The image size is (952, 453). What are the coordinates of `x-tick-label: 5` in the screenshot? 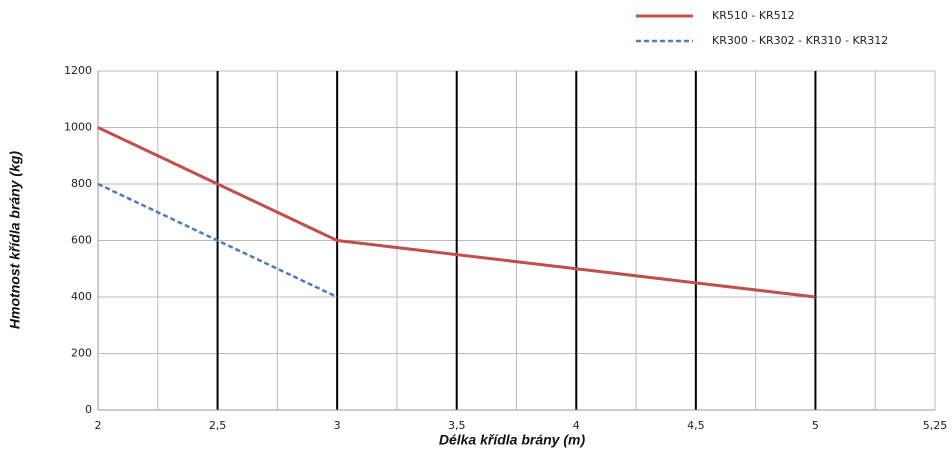 It's located at (815, 425).